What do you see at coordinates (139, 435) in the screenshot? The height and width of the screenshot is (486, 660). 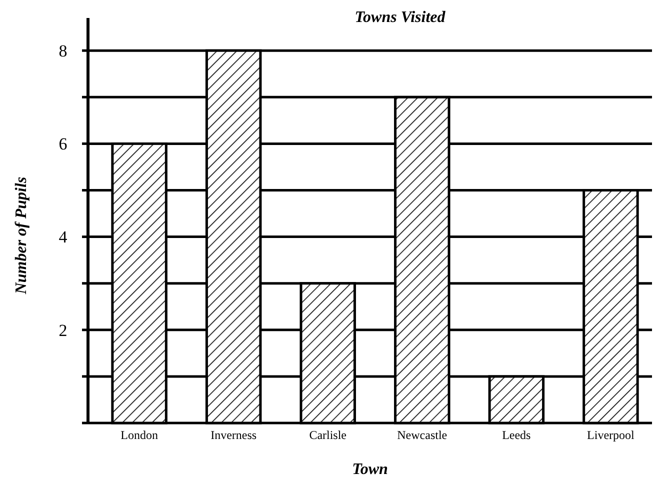 I see `x-tick-label: London` at bounding box center [139, 435].